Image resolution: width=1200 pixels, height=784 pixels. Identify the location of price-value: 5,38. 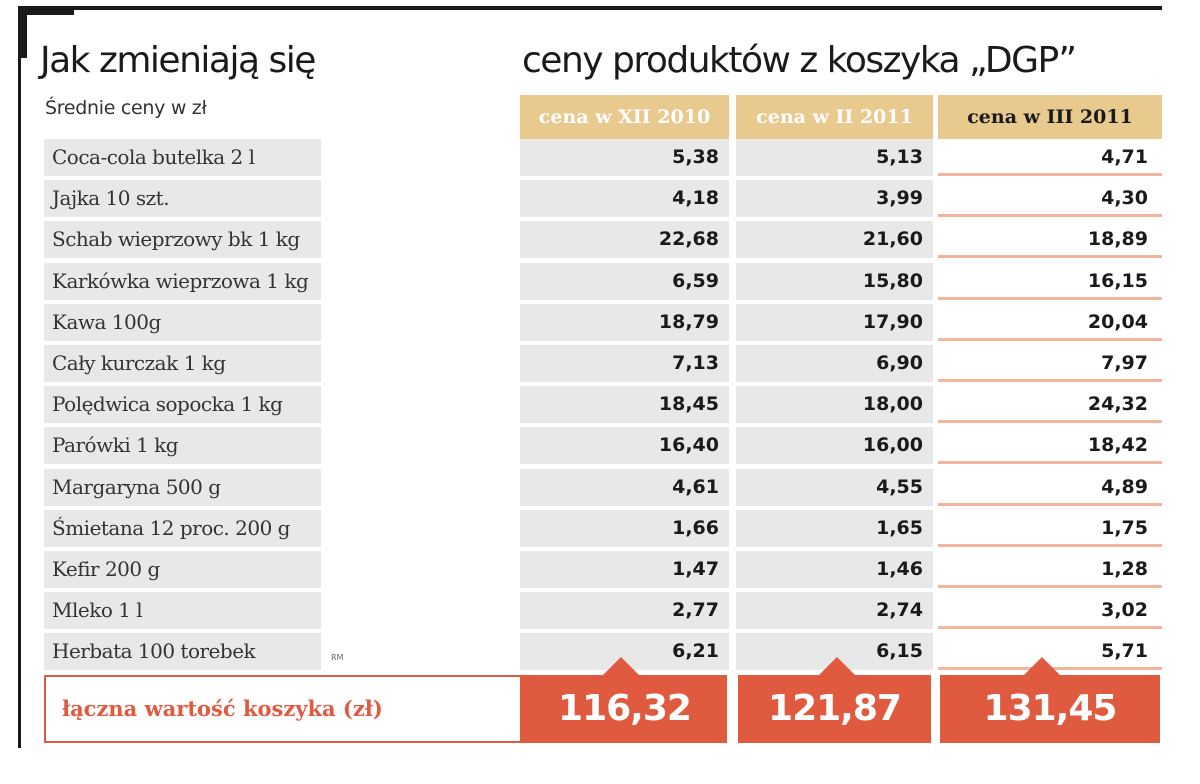
(624, 157).